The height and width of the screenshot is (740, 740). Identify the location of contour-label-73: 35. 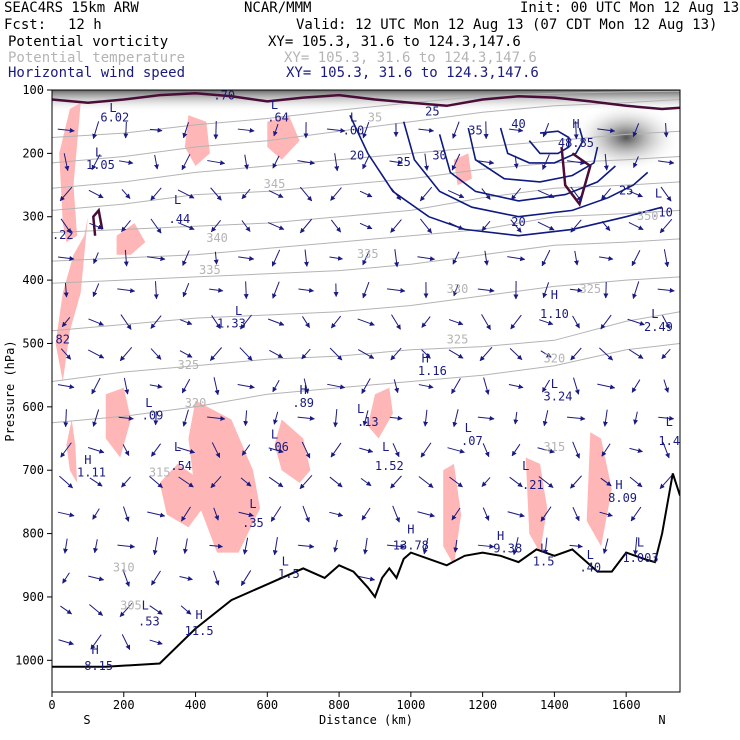
(475, 130).